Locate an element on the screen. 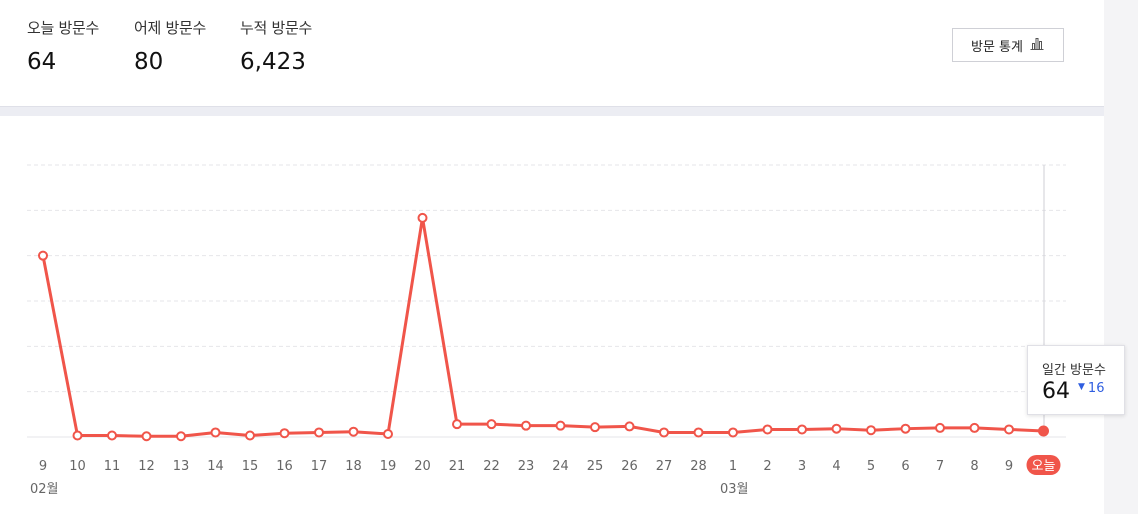  x-tick-label: 18 is located at coordinates (353, 466).